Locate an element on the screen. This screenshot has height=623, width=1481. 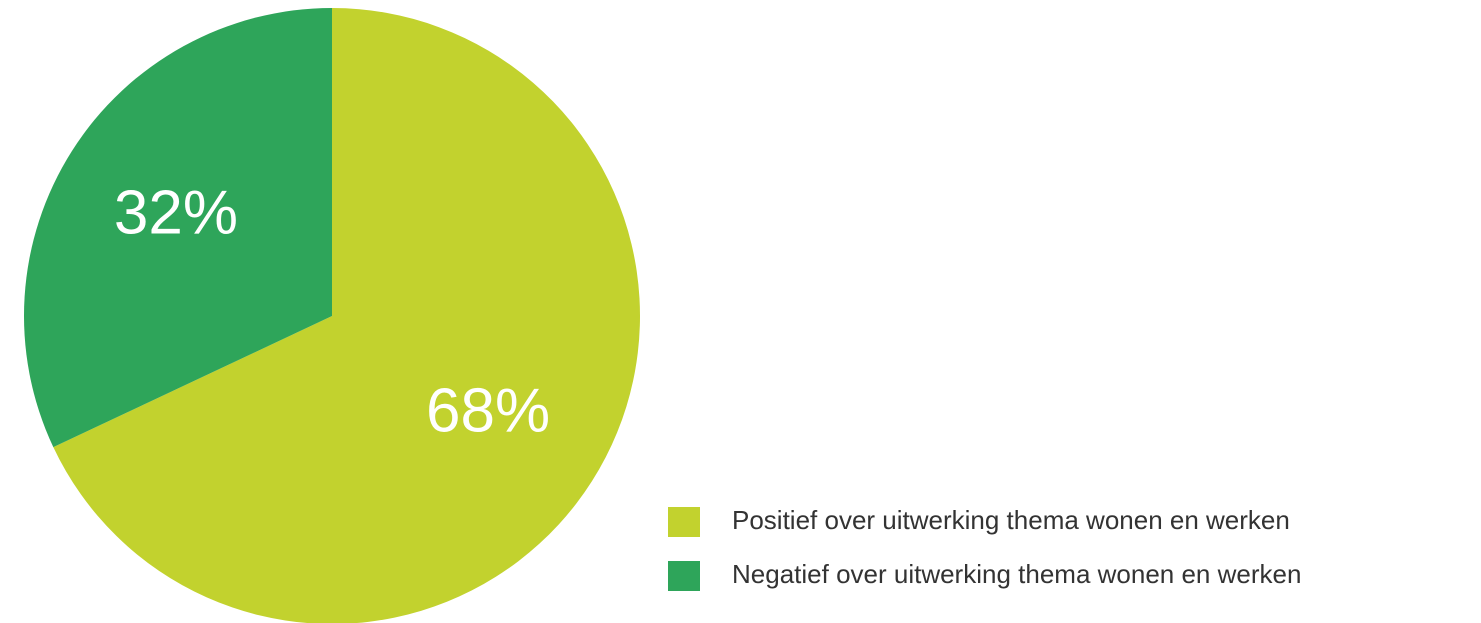
value-label: 32% is located at coordinates (176, 212).